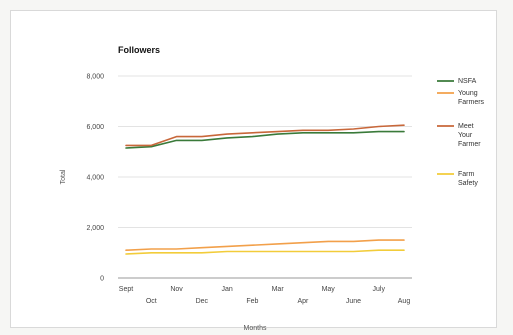  Describe the element at coordinates (95, 228) in the screenshot. I see `y-tick-label: 2,000` at that location.